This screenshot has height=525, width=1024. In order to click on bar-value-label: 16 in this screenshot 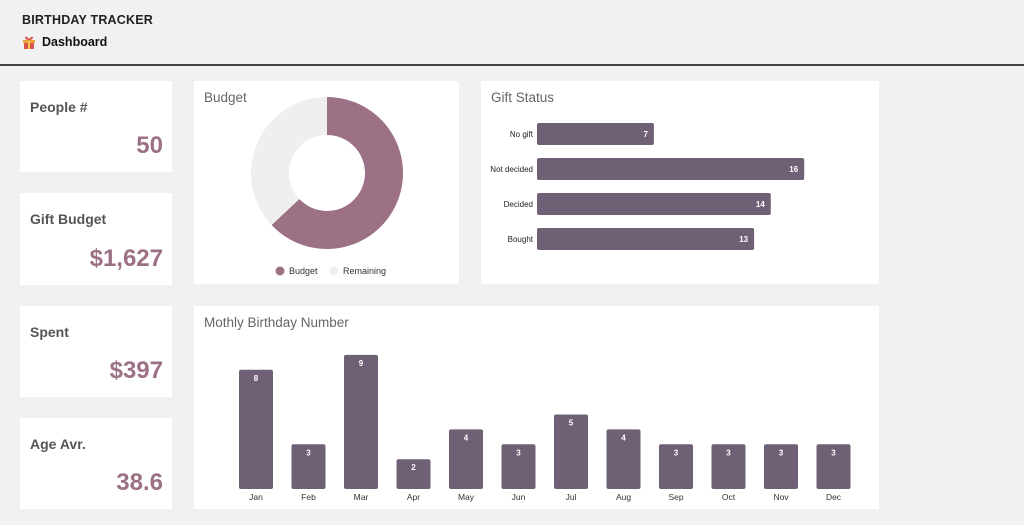, I will do `click(793, 169)`.